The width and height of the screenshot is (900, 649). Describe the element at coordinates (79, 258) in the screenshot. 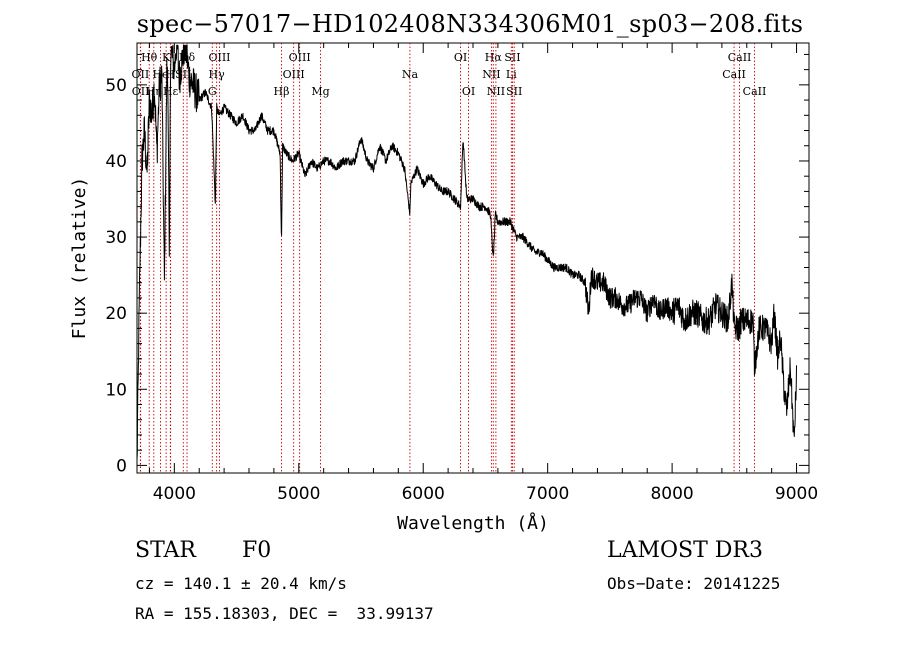

I see `y-axis-label: Flux (relative)` at that location.